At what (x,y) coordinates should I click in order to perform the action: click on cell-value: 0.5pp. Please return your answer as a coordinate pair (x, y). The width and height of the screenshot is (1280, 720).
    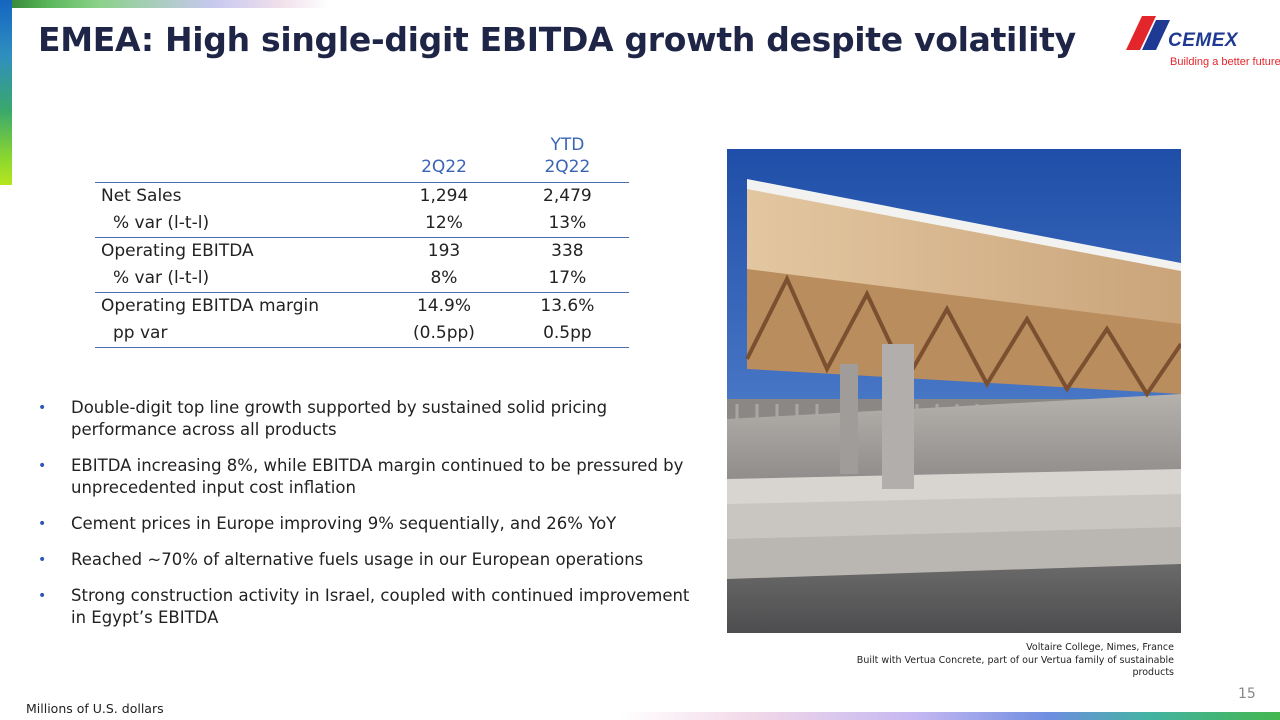
    Looking at the image, I should click on (567, 334).